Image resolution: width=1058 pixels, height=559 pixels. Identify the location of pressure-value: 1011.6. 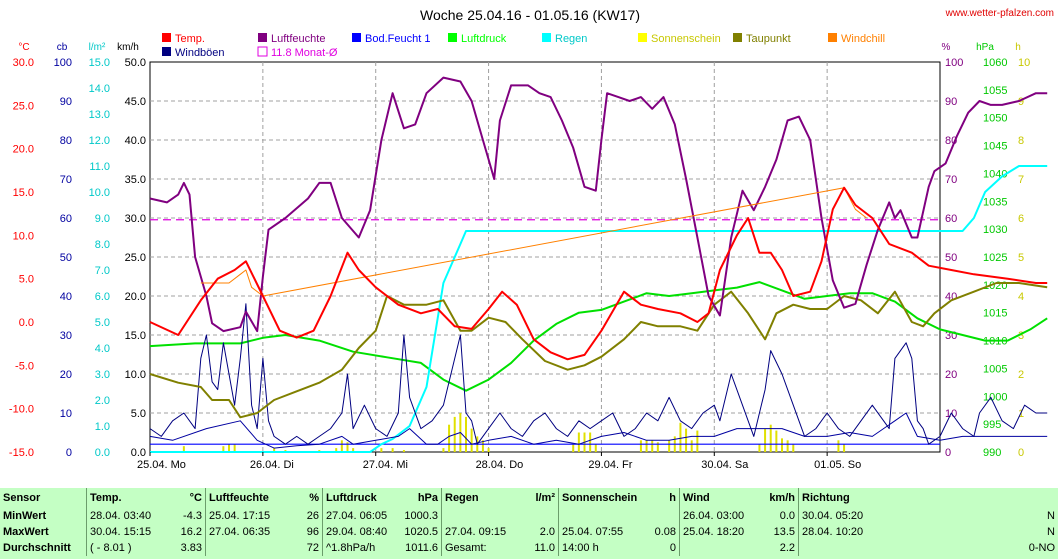
(421, 548).